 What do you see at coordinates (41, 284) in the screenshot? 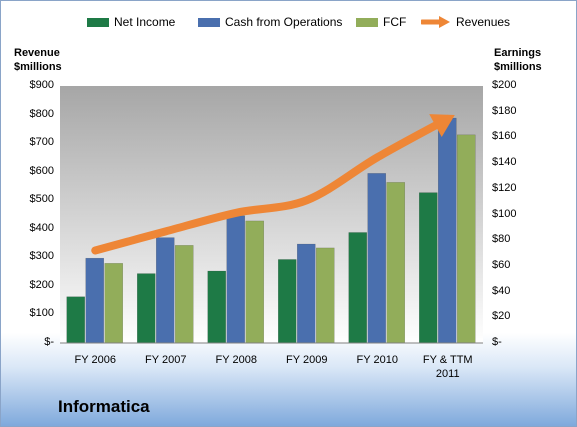
I see `left-tick-label: $200` at bounding box center [41, 284].